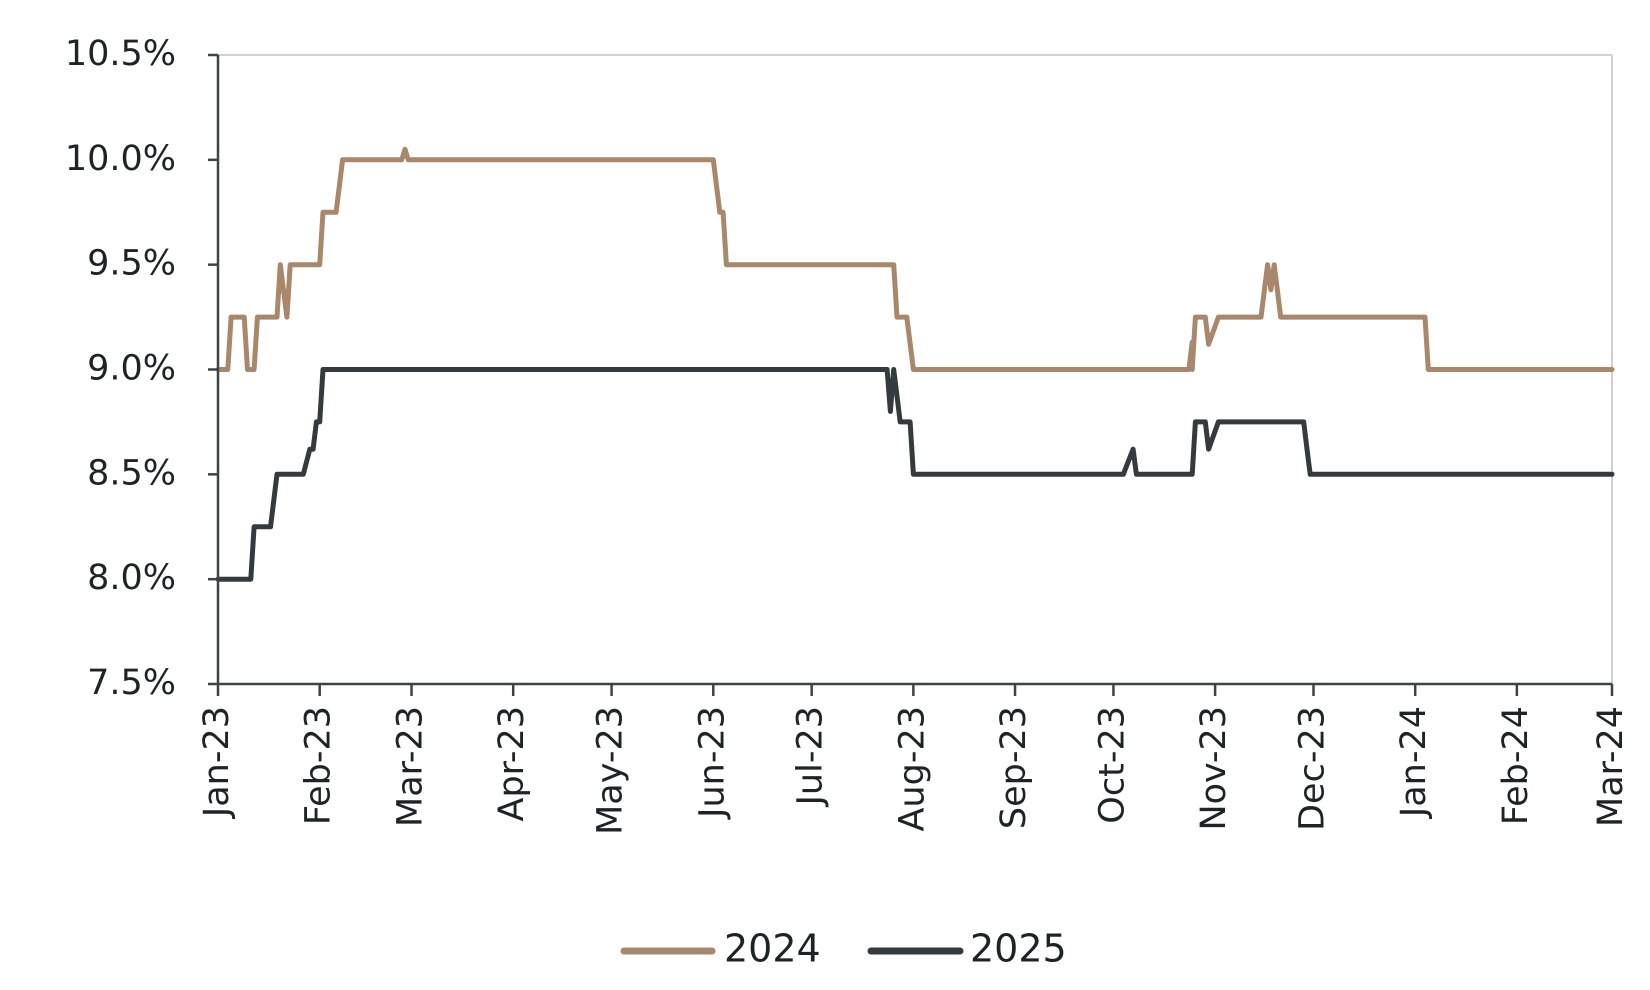 The image size is (1650, 990). Describe the element at coordinates (611, 770) in the screenshot. I see `x-tick-label: May-23` at that location.